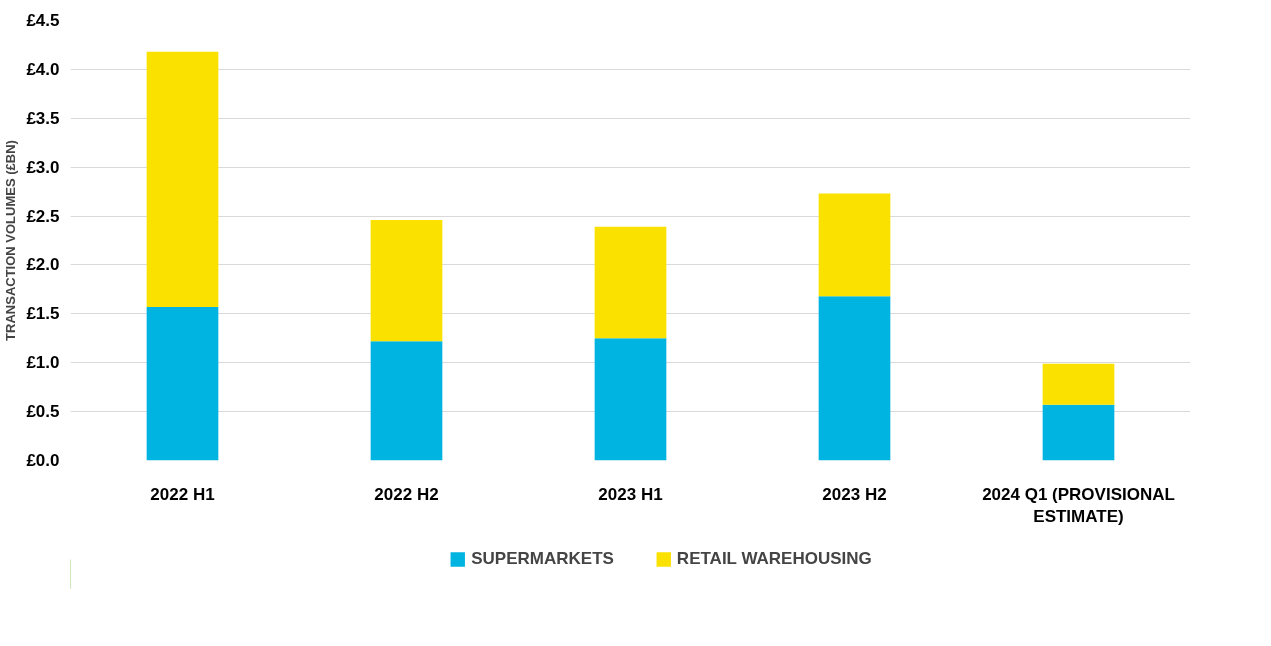 This screenshot has height=646, width=1271. I want to click on x-tick-label: 2024 Q1 (PROVISIONAL ESTIMATE), so click(1078, 505).